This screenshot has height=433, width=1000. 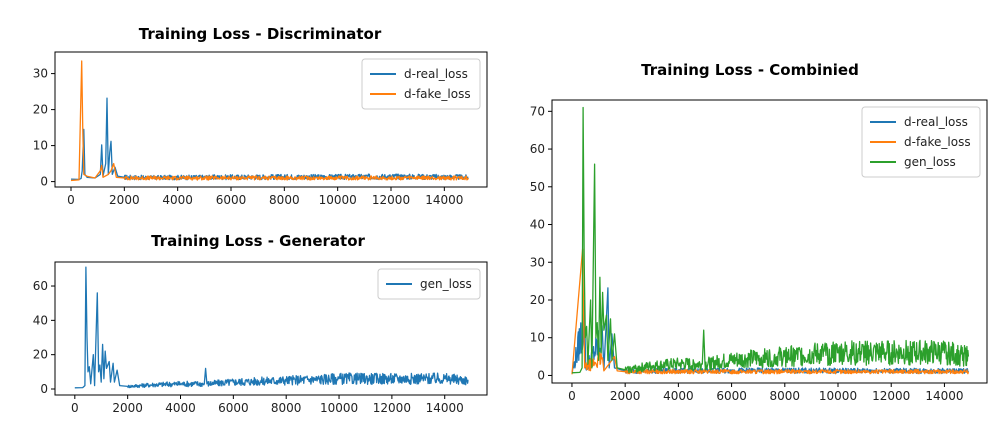 What do you see at coordinates (625, 396) in the screenshot?
I see `x-tick-label-comb: 2000` at bounding box center [625, 396].